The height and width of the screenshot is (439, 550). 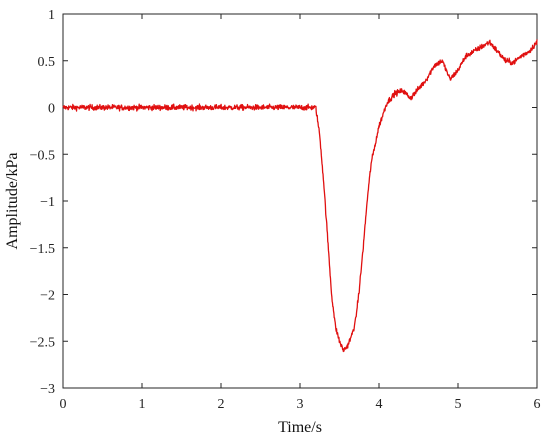 I want to click on x-tick-label: 1, so click(x=142, y=404).